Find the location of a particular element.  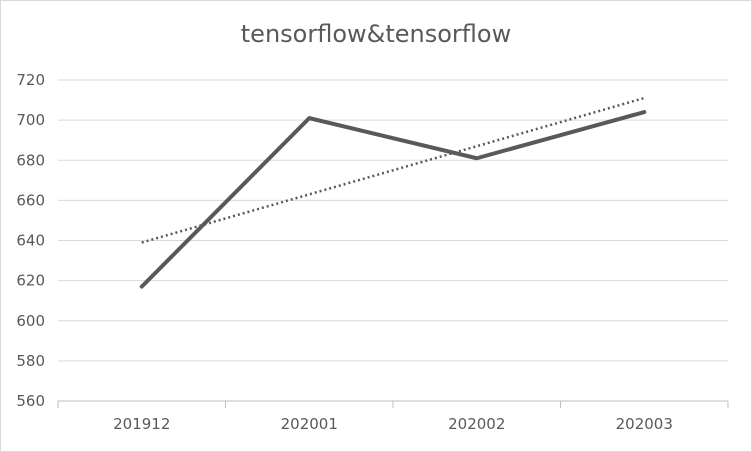

y-tick-label-600: 600 is located at coordinates (30, 321).